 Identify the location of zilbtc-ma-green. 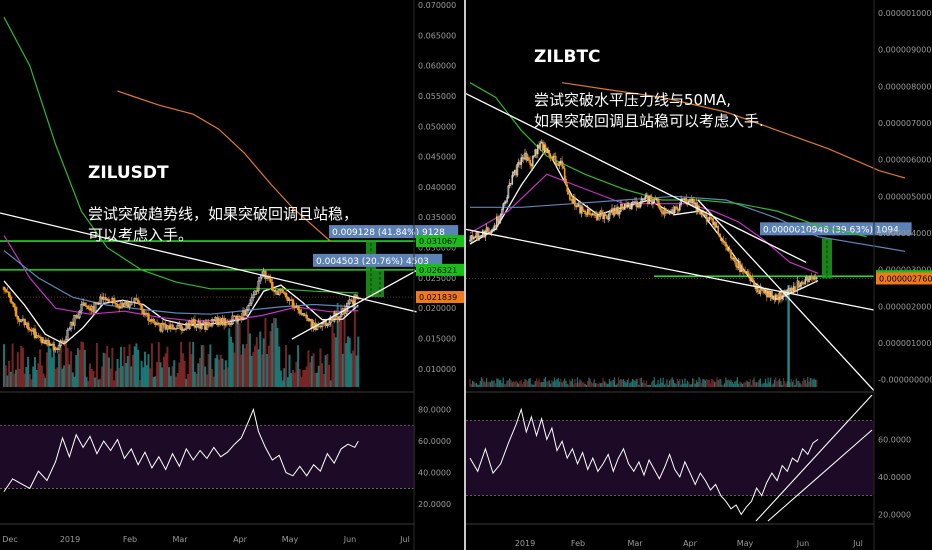
(668, 160).